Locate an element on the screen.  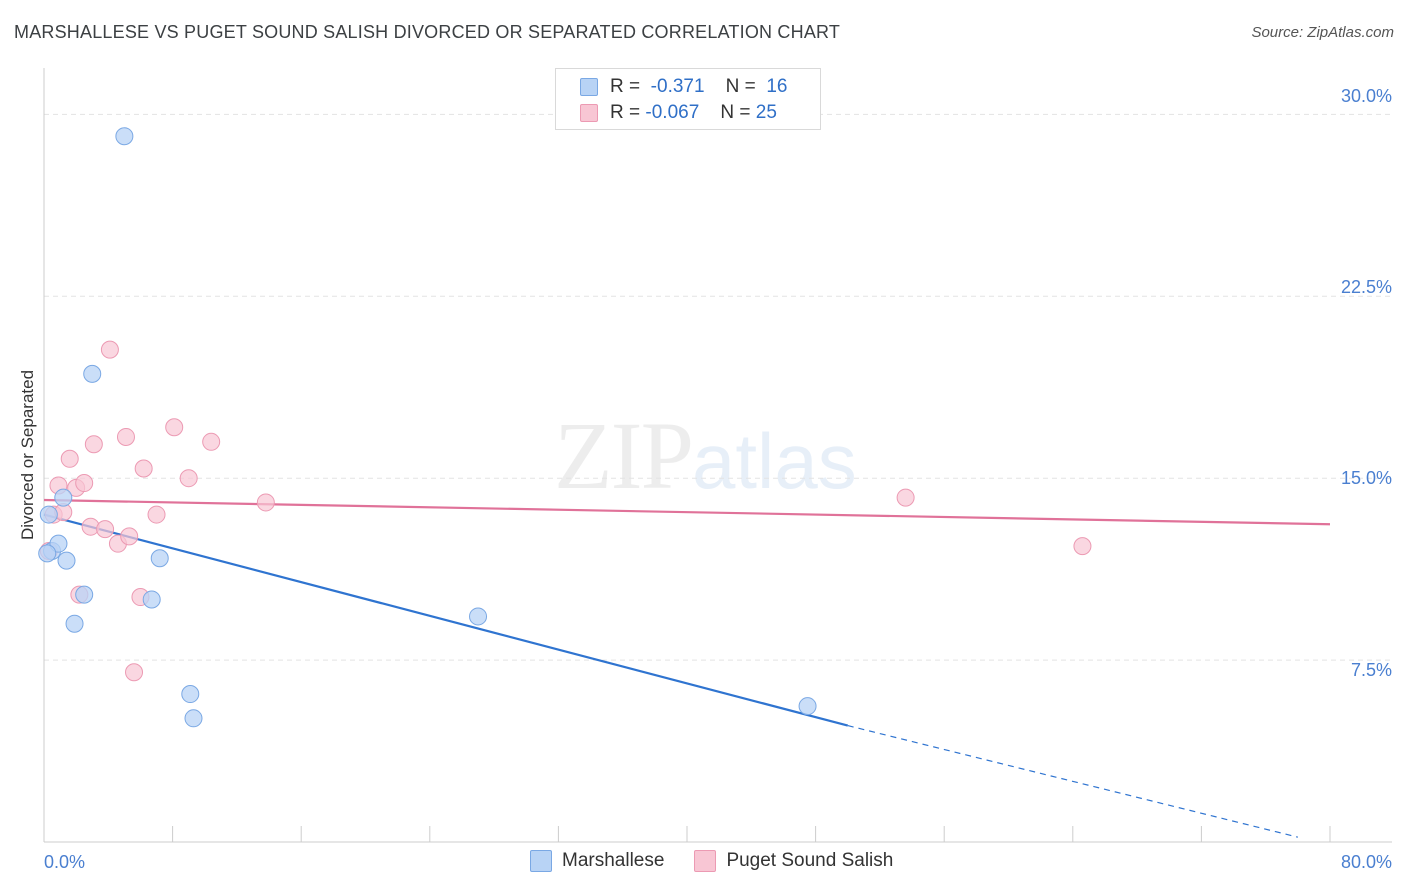
legend-row-marshallese: R = -0.371 N = 16 is located at coordinates (671, 87).